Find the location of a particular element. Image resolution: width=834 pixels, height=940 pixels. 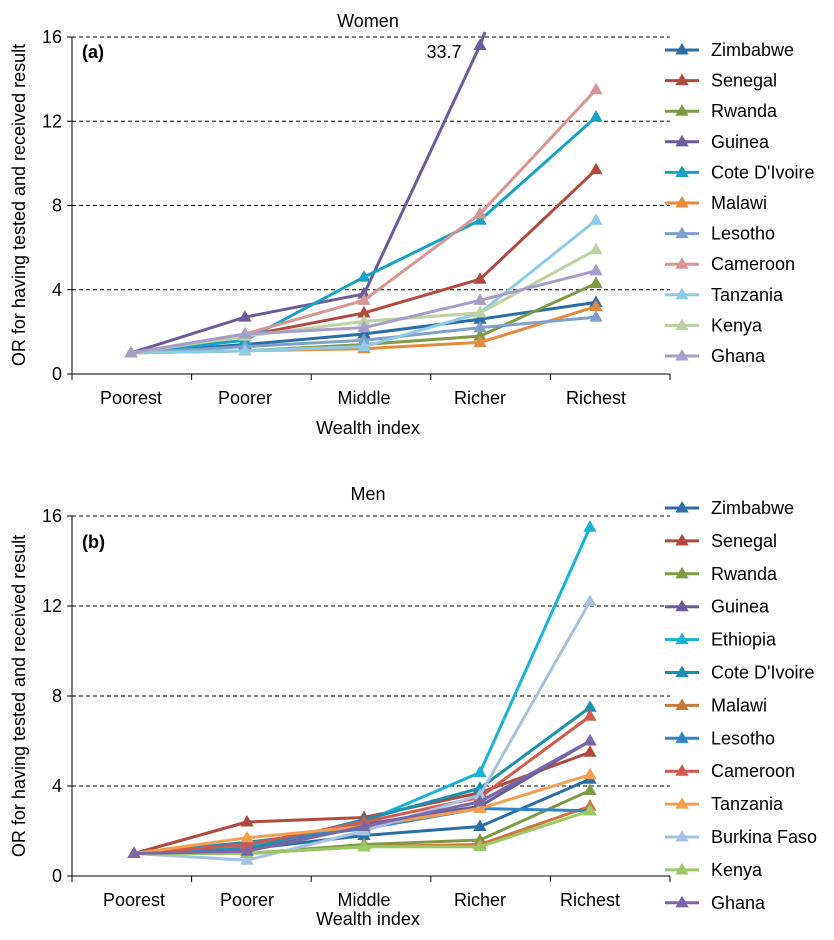

y-tick-labels: 0 4 8 12 16 is located at coordinates (52, 696).